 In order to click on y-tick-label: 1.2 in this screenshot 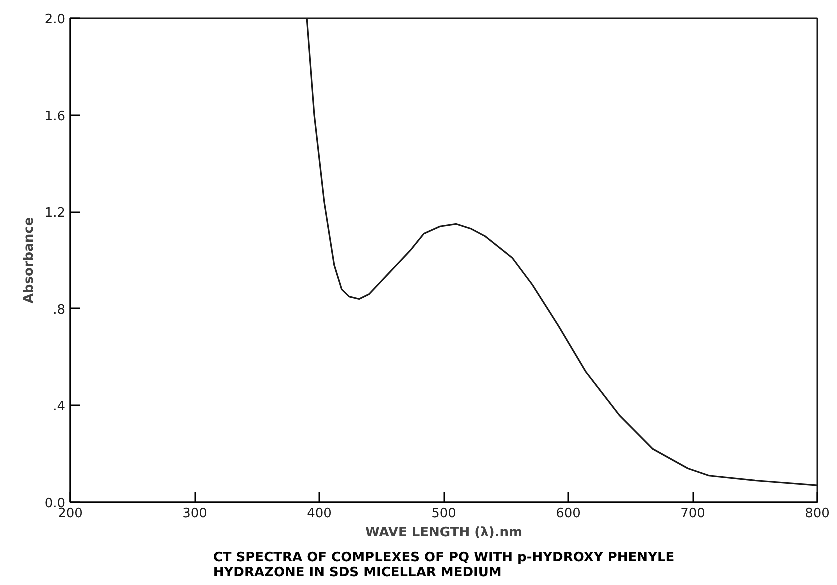, I will do `click(55, 214)`.